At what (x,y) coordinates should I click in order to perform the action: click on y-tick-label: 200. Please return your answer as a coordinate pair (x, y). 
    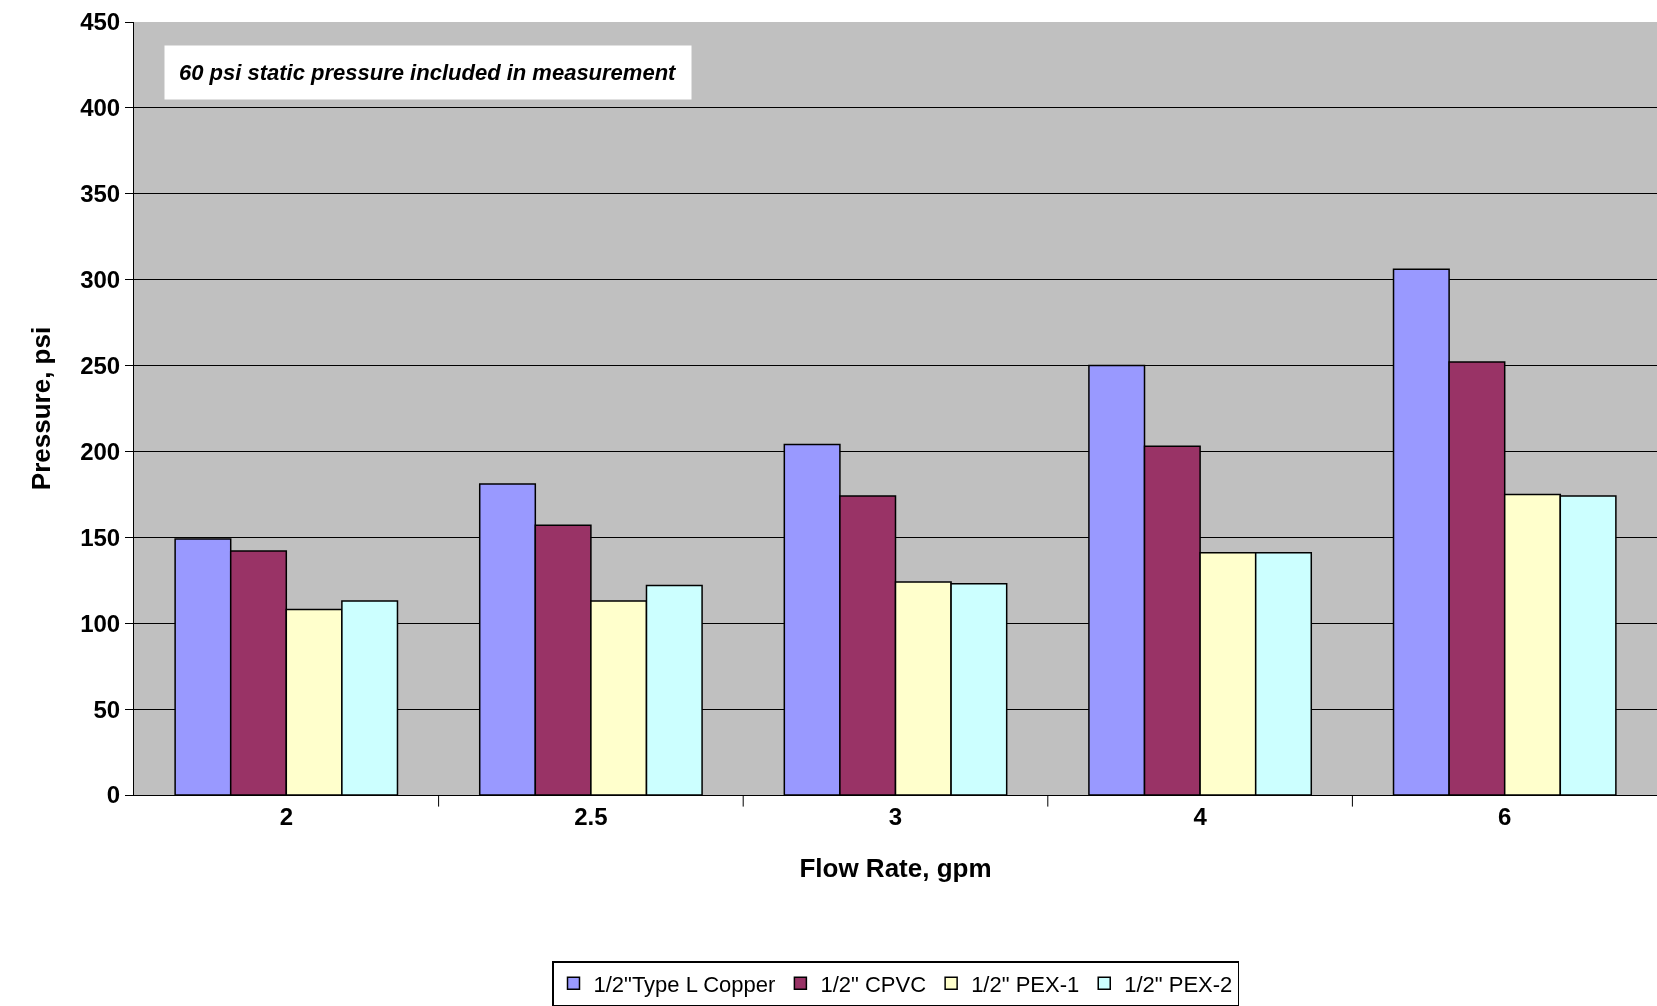
    Looking at the image, I should click on (100, 451).